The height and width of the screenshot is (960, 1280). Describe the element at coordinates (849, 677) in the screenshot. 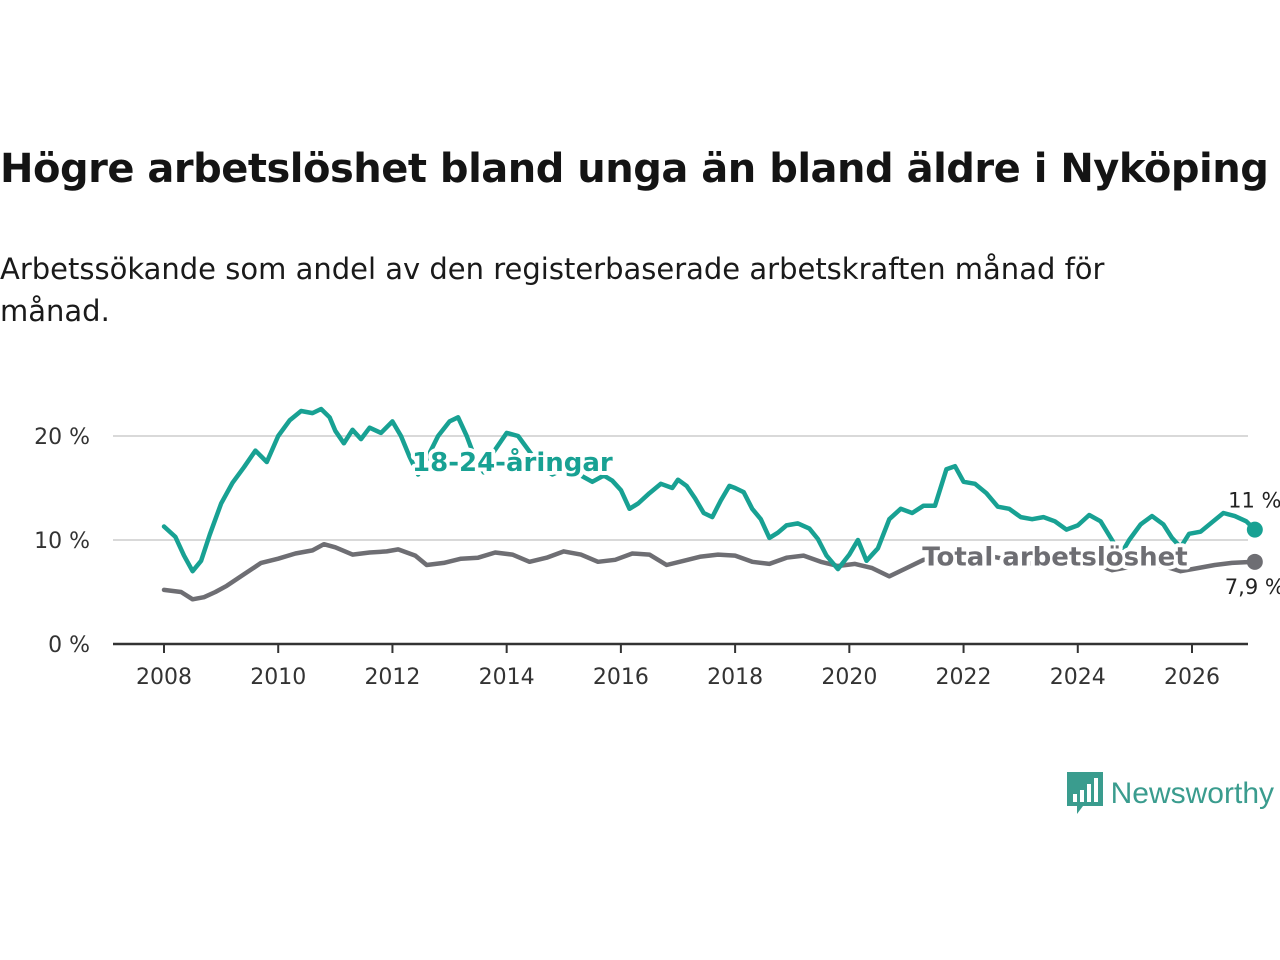

I see `x-tick-label: 2020` at that location.